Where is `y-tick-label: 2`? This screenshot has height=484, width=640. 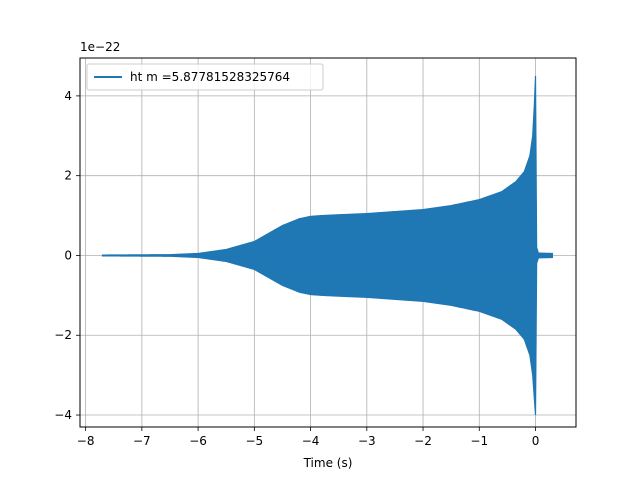 y-tick-label: 2 is located at coordinates (68, 176).